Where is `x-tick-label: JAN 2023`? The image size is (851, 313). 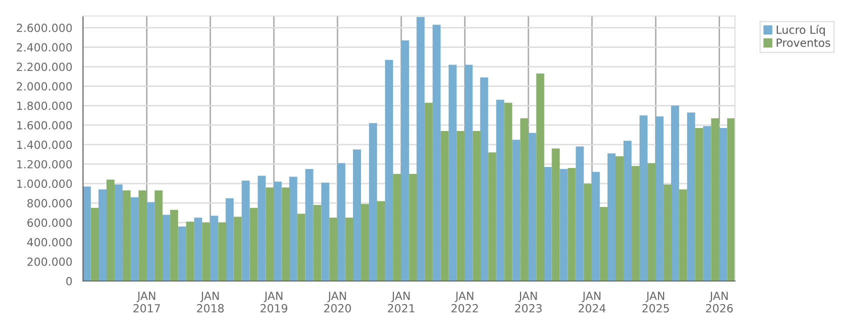 x-tick-label: JAN 2023 is located at coordinates (528, 302).